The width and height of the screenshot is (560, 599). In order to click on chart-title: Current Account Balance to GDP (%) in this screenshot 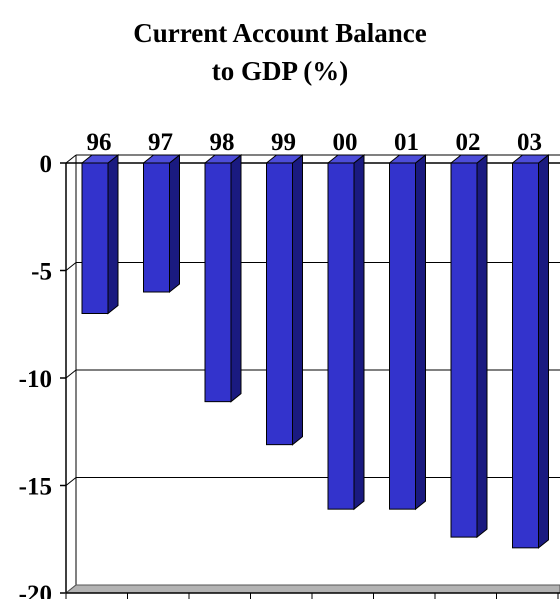, I will do `click(280, 52)`.